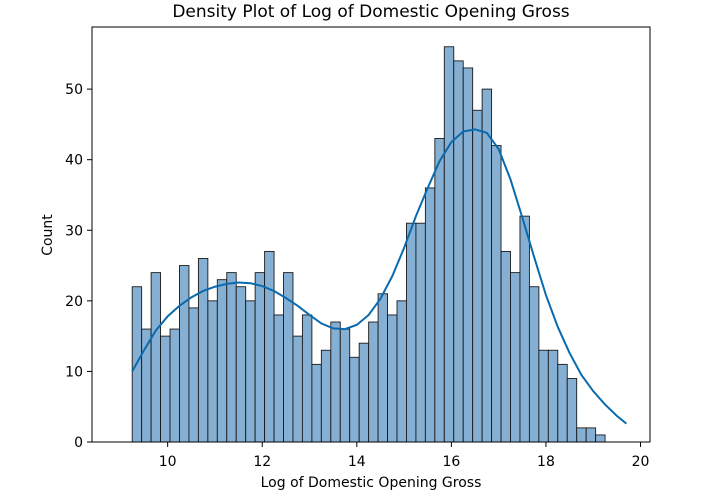 The image size is (722, 502). What do you see at coordinates (74, 231) in the screenshot?
I see `y-tick-label: 30` at bounding box center [74, 231].